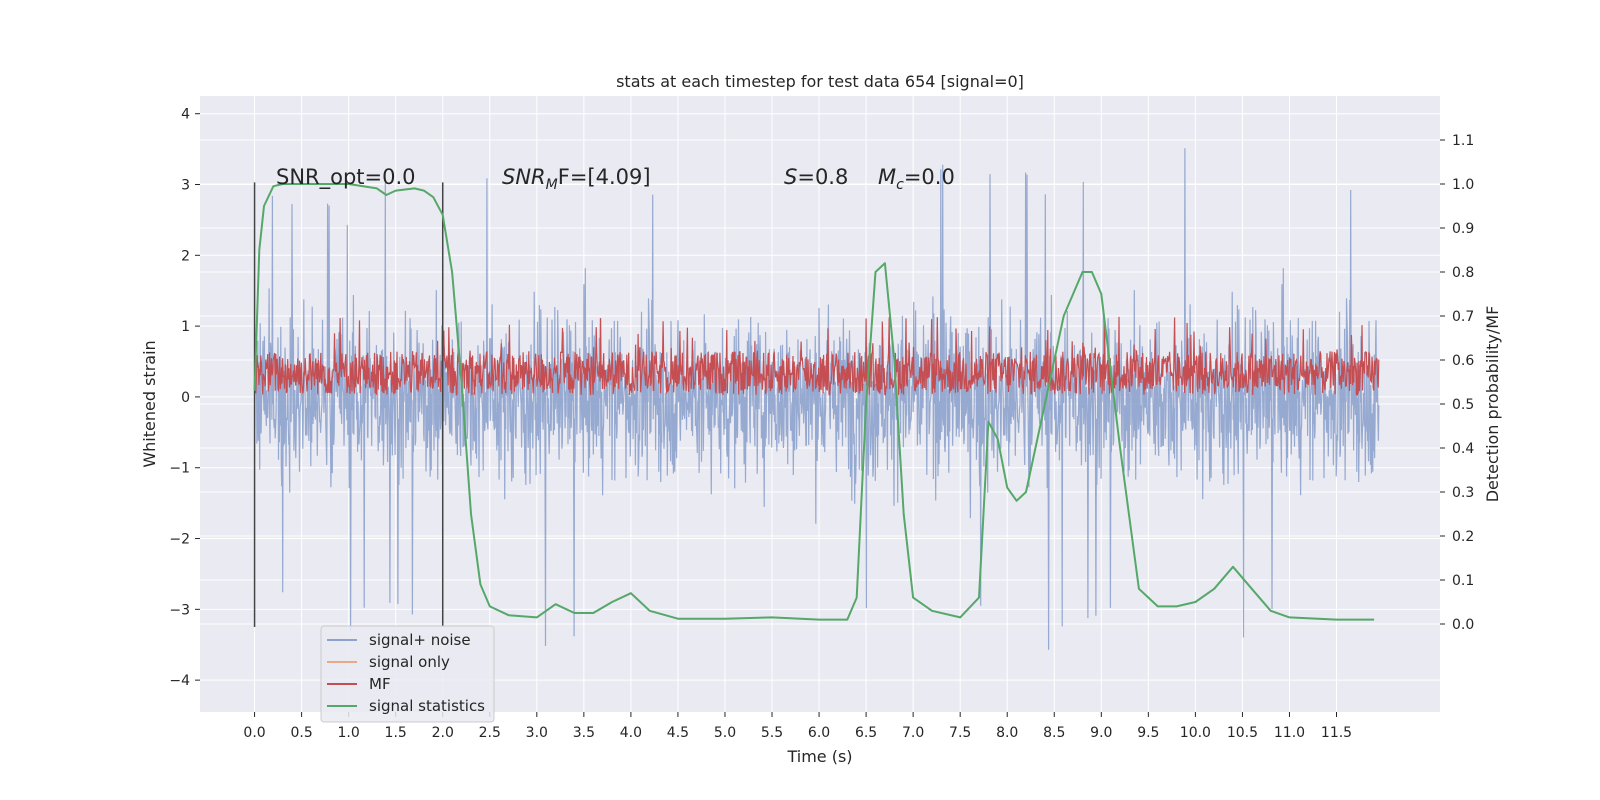  I want to click on annotations: SNR_opt=0.0 SNRMF=[4.09] S=0.8 Mc=0.0, so click(615, 179).